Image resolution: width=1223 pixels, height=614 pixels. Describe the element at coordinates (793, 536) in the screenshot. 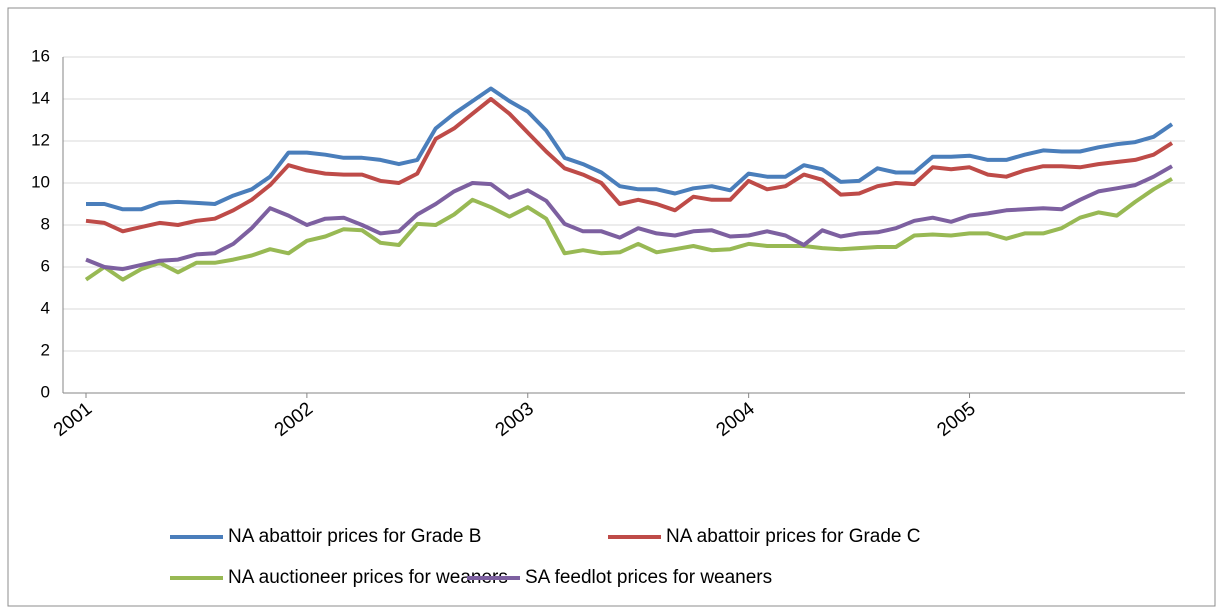

I see `legend-label: NA abattoir prices for Grade C` at that location.